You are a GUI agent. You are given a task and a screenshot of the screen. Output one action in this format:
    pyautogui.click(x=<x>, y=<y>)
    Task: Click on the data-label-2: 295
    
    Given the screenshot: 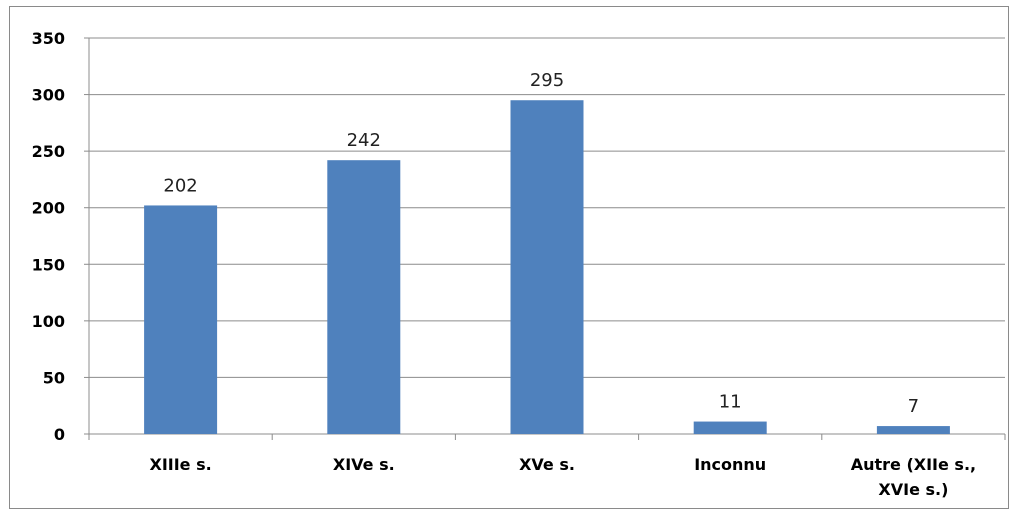 What is the action you would take?
    pyautogui.click(x=547, y=80)
    